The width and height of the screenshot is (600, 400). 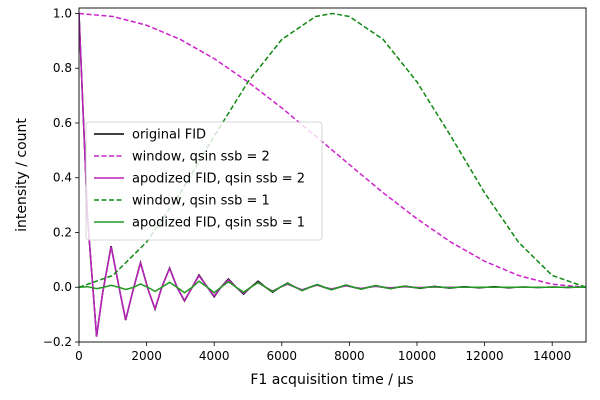 What do you see at coordinates (323, 352) in the screenshot?
I see `x-axis-ticks: 0 2000 4000 6000 8000 10000 12000 14000` at bounding box center [323, 352].